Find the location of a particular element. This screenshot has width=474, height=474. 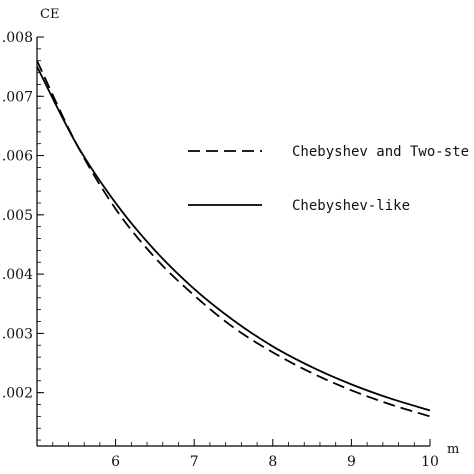

y-axis-title: CE is located at coordinates (49, 14).